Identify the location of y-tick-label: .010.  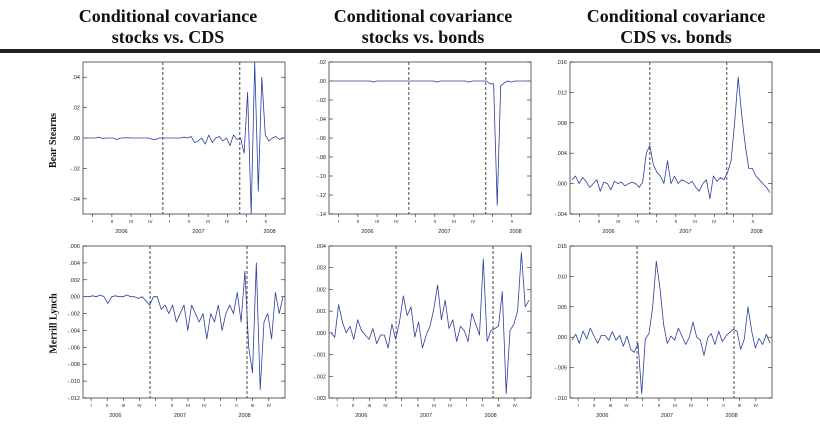
(561, 277).